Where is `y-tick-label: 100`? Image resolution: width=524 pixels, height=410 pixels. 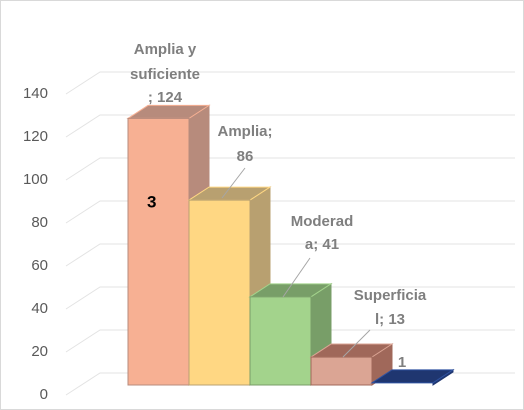
y-tick-label: 100 is located at coordinates (35, 179).